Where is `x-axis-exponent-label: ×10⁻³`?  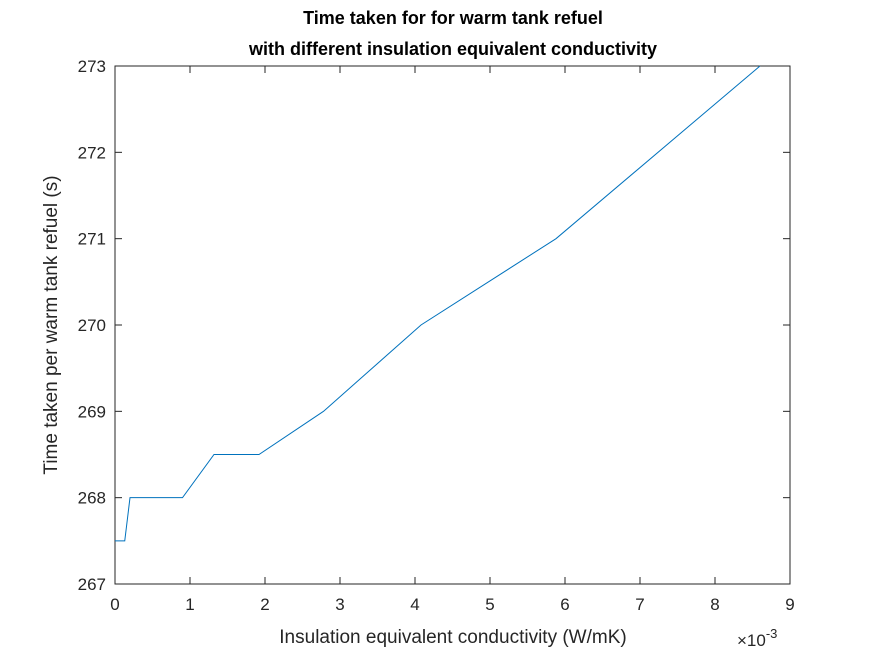 x-axis-exponent-label: ×10⁻³ is located at coordinates (757, 638).